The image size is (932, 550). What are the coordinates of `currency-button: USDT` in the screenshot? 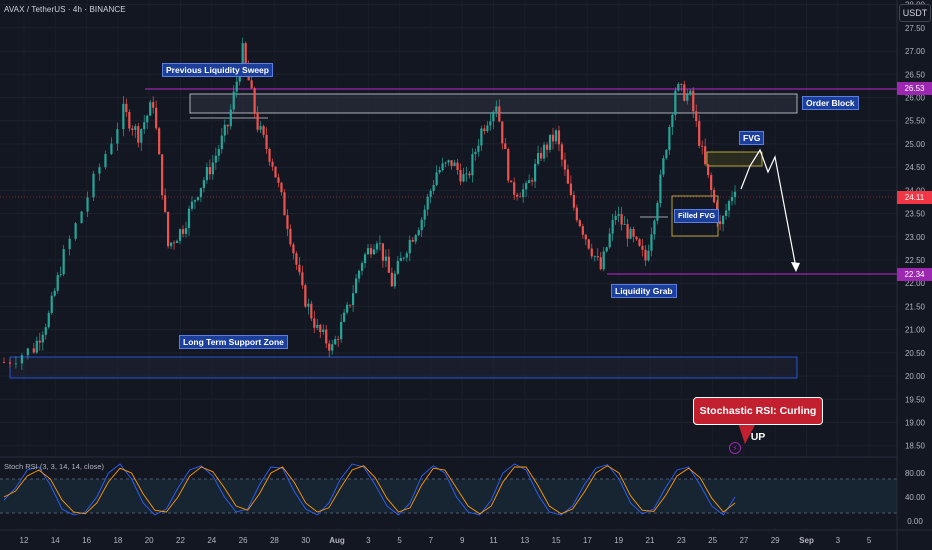 It's located at (915, 13).